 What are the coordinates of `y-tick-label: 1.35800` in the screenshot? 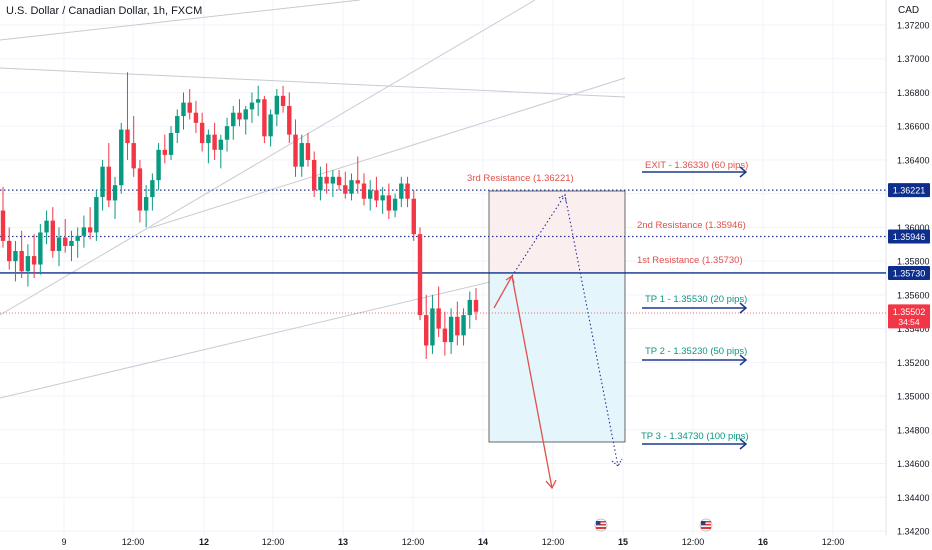 It's located at (913, 262).